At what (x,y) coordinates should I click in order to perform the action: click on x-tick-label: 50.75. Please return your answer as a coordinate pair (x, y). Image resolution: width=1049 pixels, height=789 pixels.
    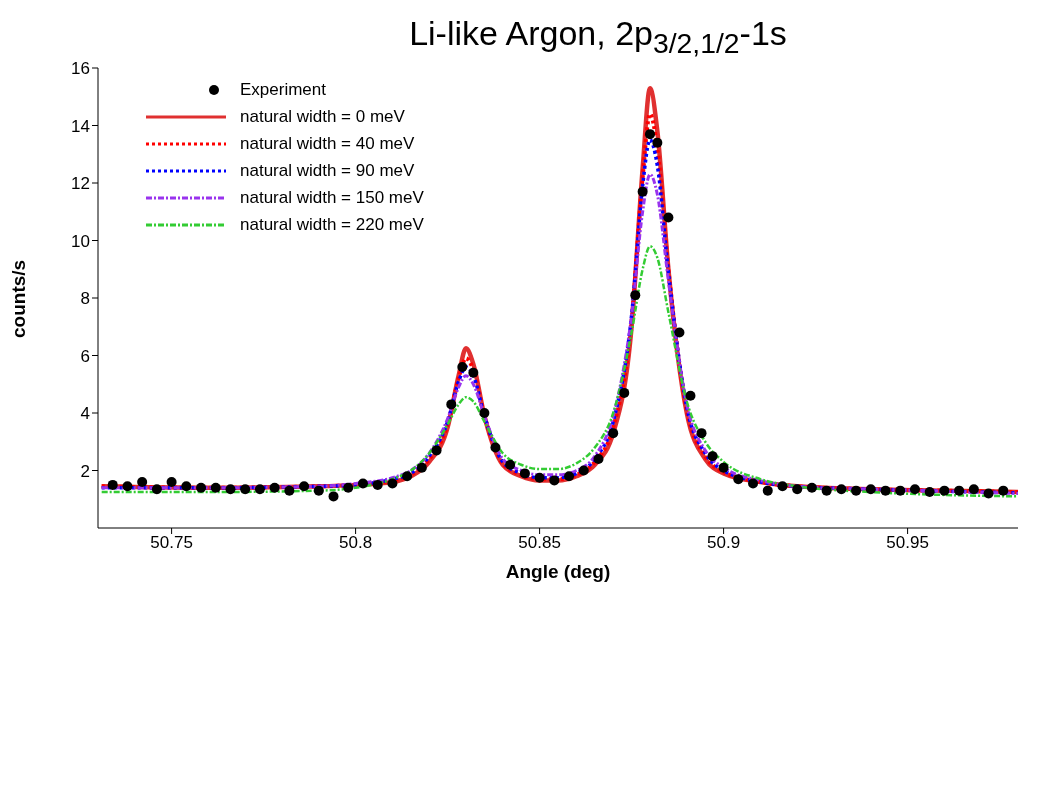
    Looking at the image, I should click on (171, 543).